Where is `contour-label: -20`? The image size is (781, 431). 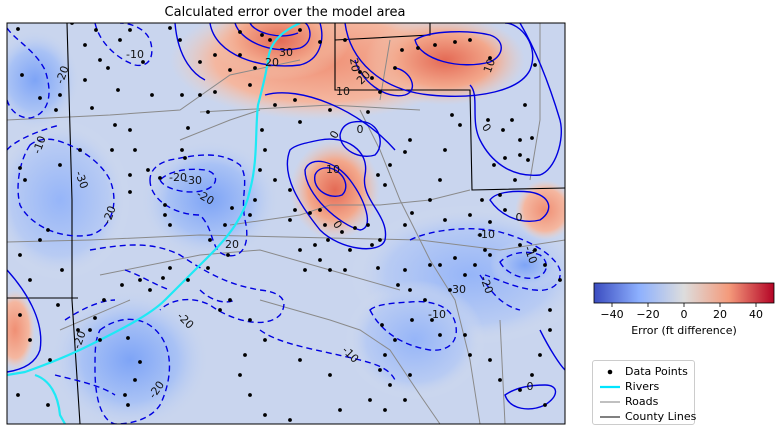 contour-label: -20 is located at coordinates (178, 177).